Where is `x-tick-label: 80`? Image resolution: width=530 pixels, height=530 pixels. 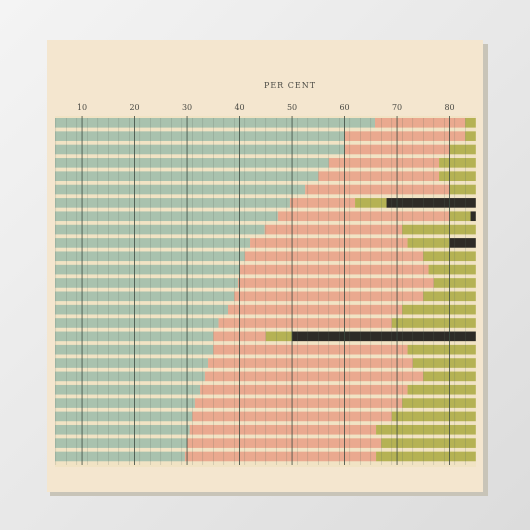 x-tick-label: 80 is located at coordinates (449, 107).